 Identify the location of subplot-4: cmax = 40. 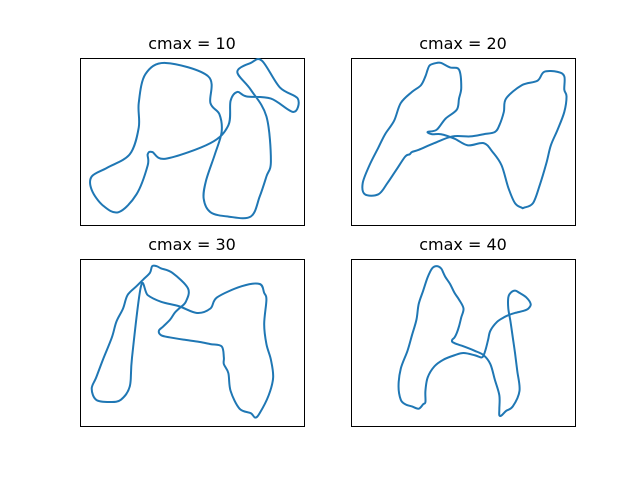
(463, 331).